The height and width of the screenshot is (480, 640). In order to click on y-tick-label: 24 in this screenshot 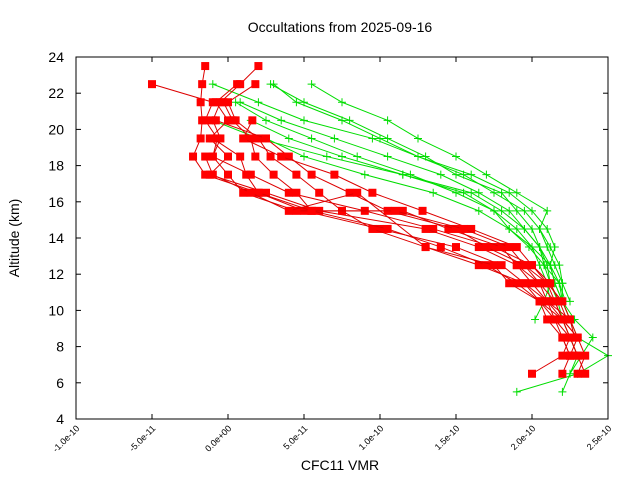, I will do `click(56, 57)`.